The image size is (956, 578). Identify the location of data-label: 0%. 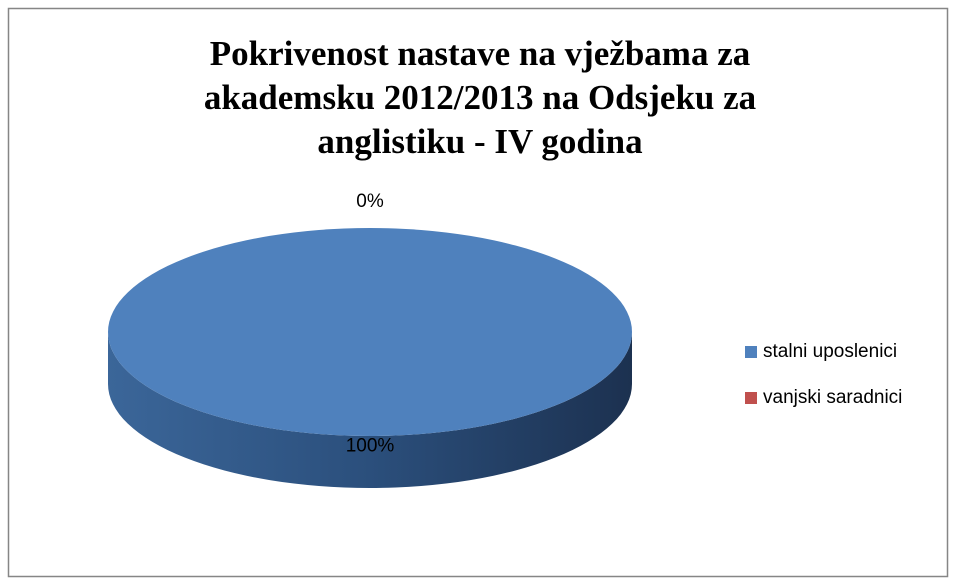
(370, 201).